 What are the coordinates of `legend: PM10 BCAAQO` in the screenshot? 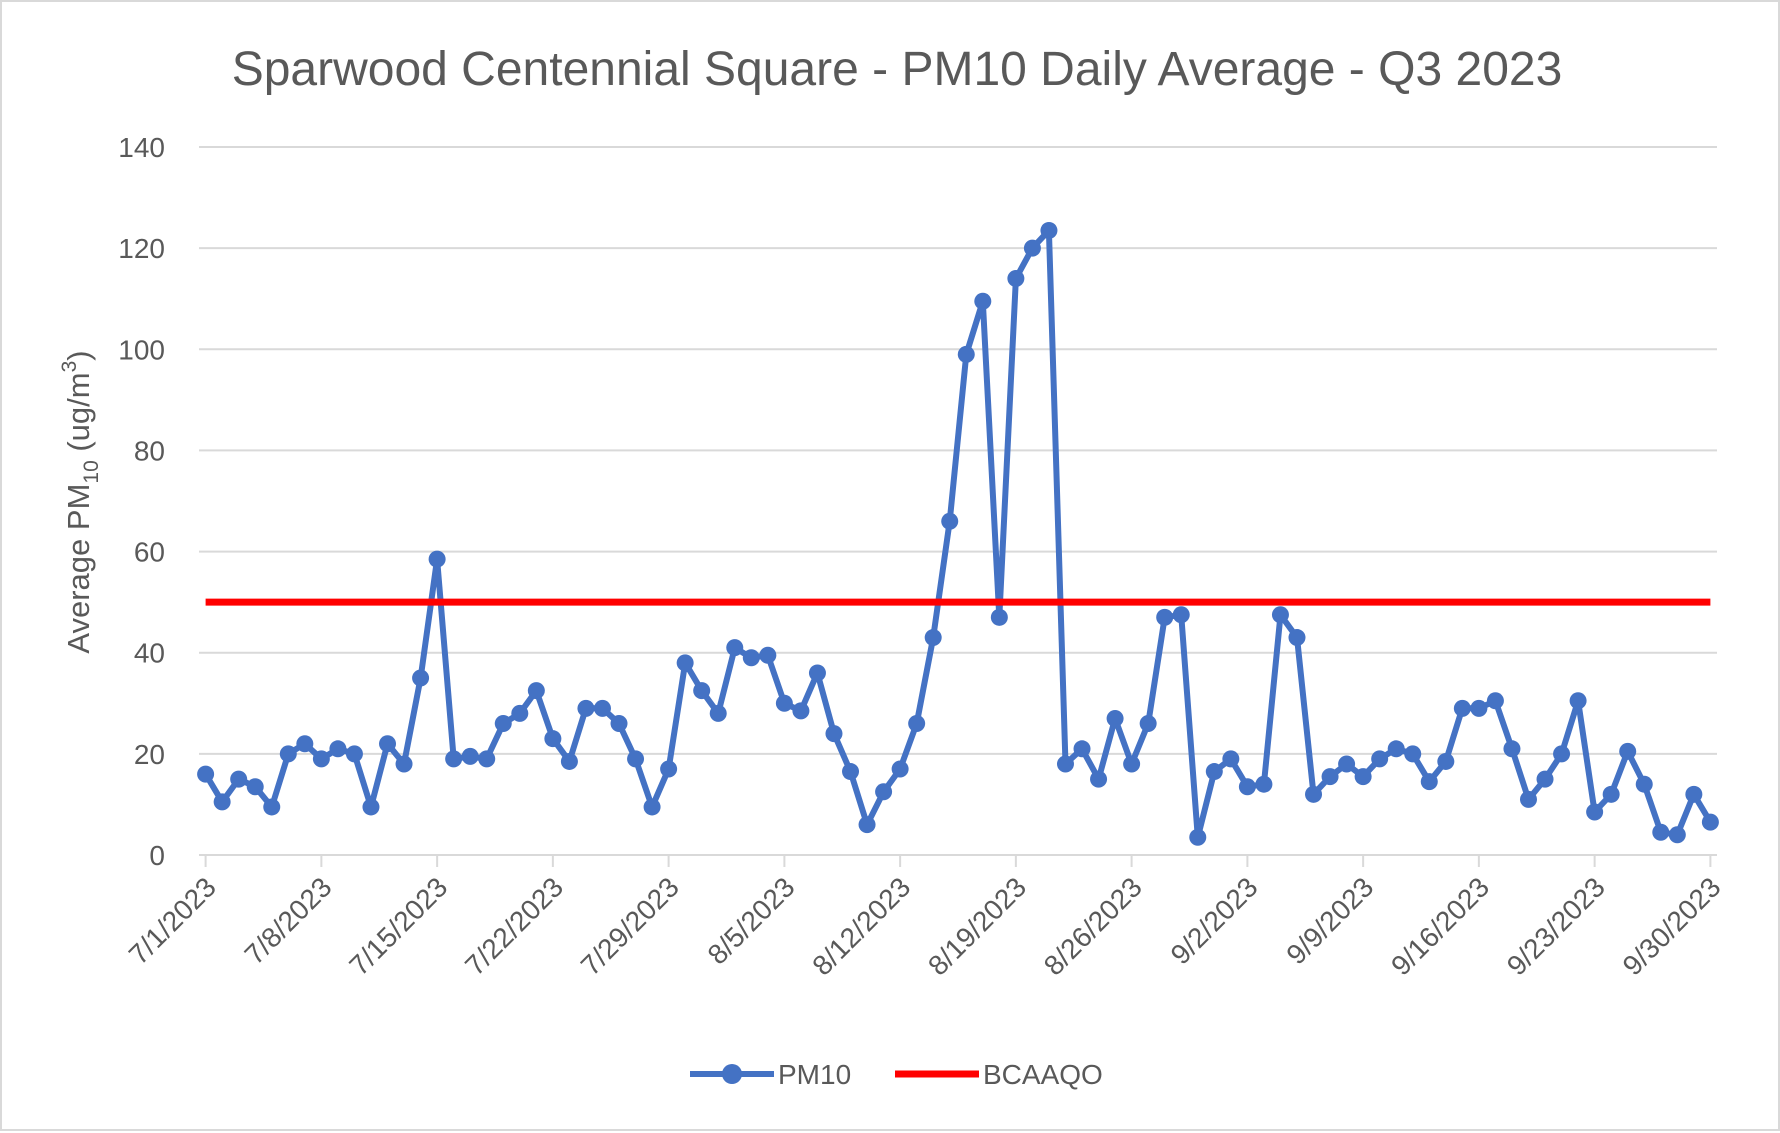 It's located at (896, 1074).